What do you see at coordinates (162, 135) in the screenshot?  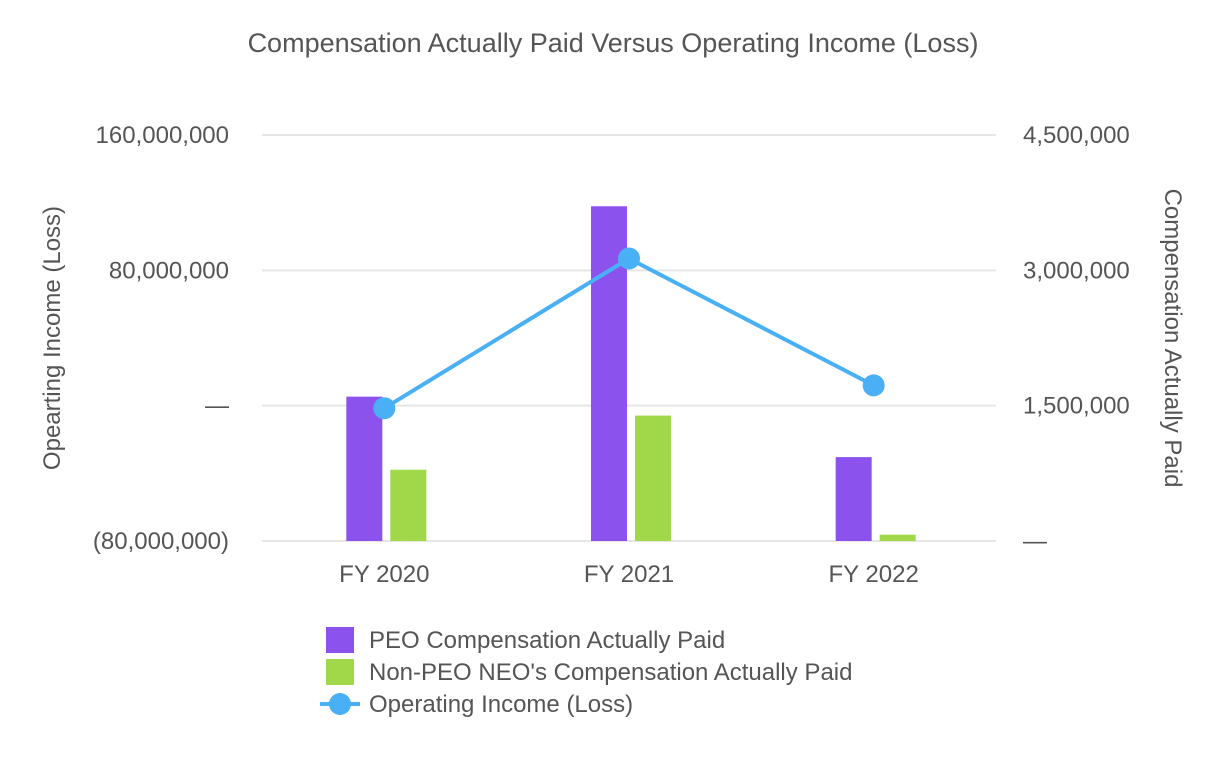 I see `left-tick-label: 160,000,000` at bounding box center [162, 135].